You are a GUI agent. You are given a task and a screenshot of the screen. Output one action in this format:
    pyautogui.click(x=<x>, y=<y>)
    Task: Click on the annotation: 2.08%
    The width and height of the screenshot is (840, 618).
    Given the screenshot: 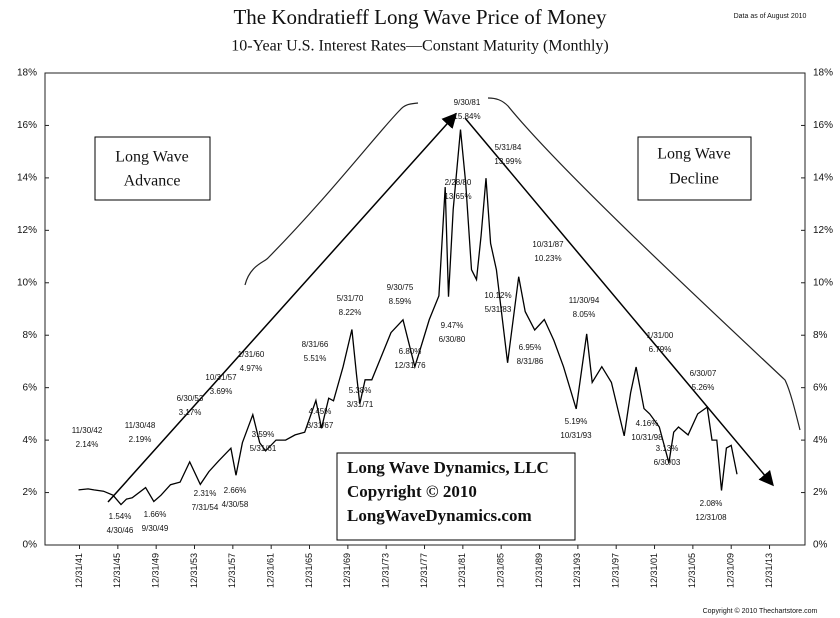 What is the action you would take?
    pyautogui.click(x=711, y=503)
    